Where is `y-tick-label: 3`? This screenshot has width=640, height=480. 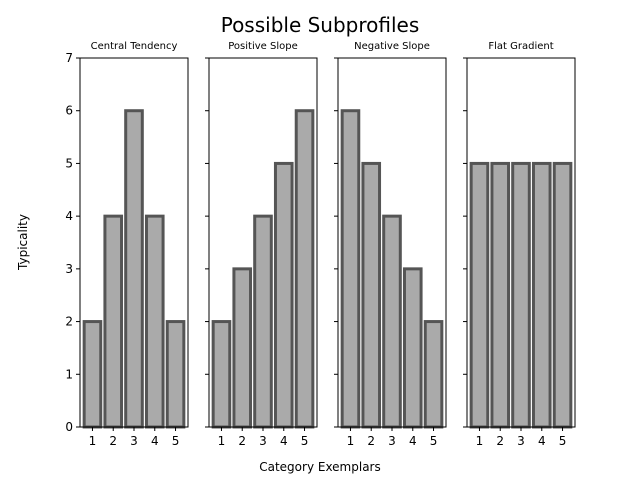
y-tick-label: 3 is located at coordinates (69, 269).